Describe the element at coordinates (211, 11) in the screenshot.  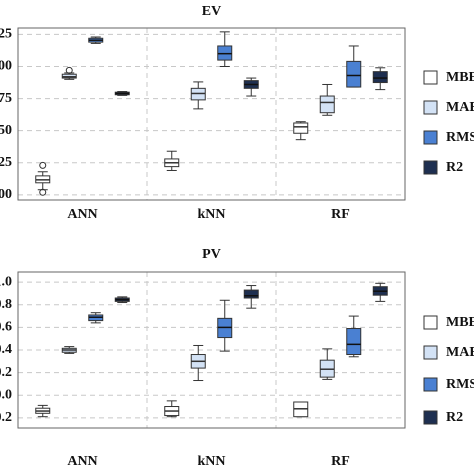
I see `chart-title: EV` at that location.